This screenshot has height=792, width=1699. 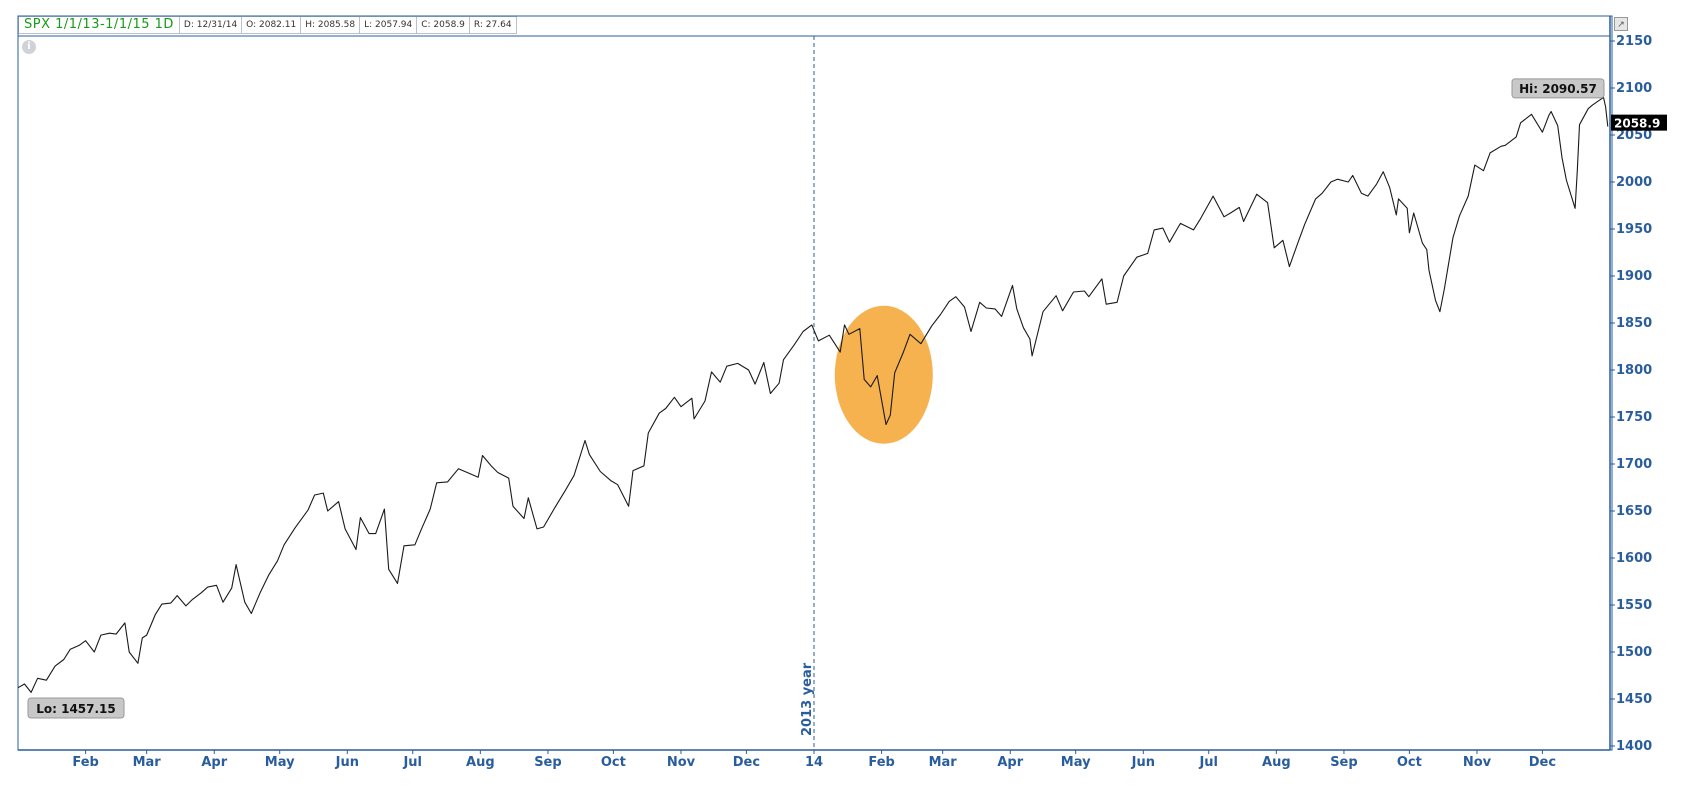 What do you see at coordinates (1634, 276) in the screenshot?
I see `y-tick-label: 1900` at bounding box center [1634, 276].